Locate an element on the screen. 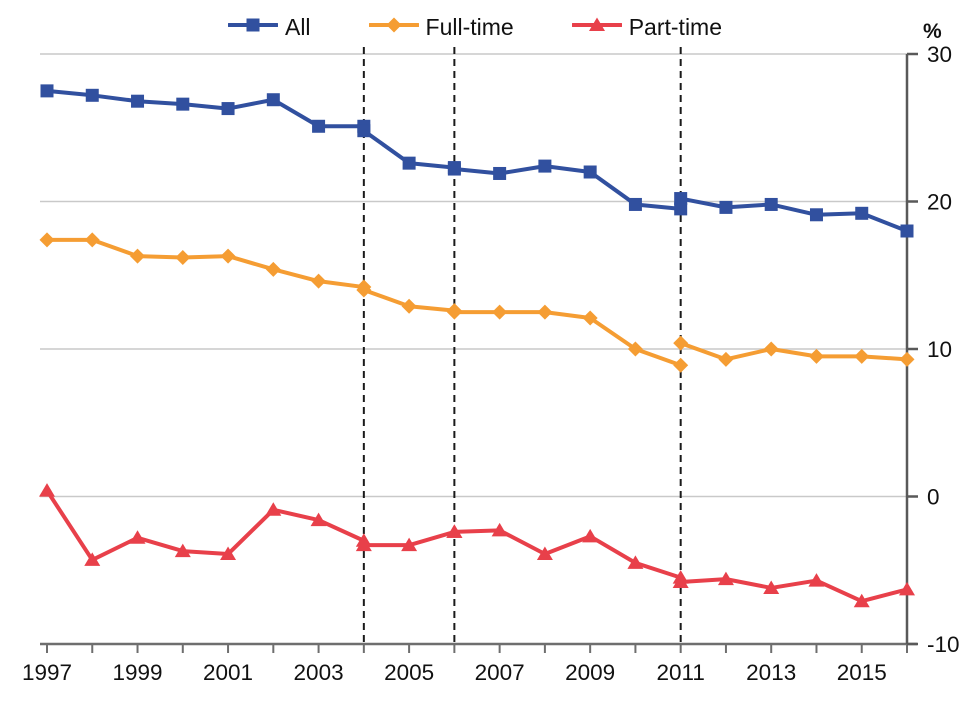 This screenshot has width=980, height=701. x-tick-label-2013: 2013 is located at coordinates (771, 672).